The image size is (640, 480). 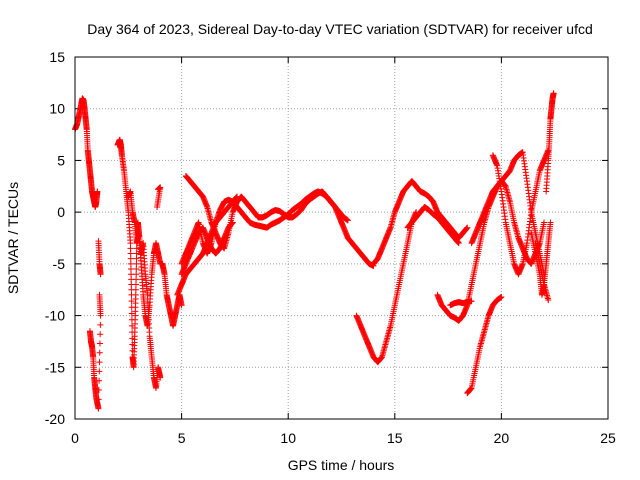 What do you see at coordinates (182, 438) in the screenshot?
I see `x-tick-label: 5` at bounding box center [182, 438].